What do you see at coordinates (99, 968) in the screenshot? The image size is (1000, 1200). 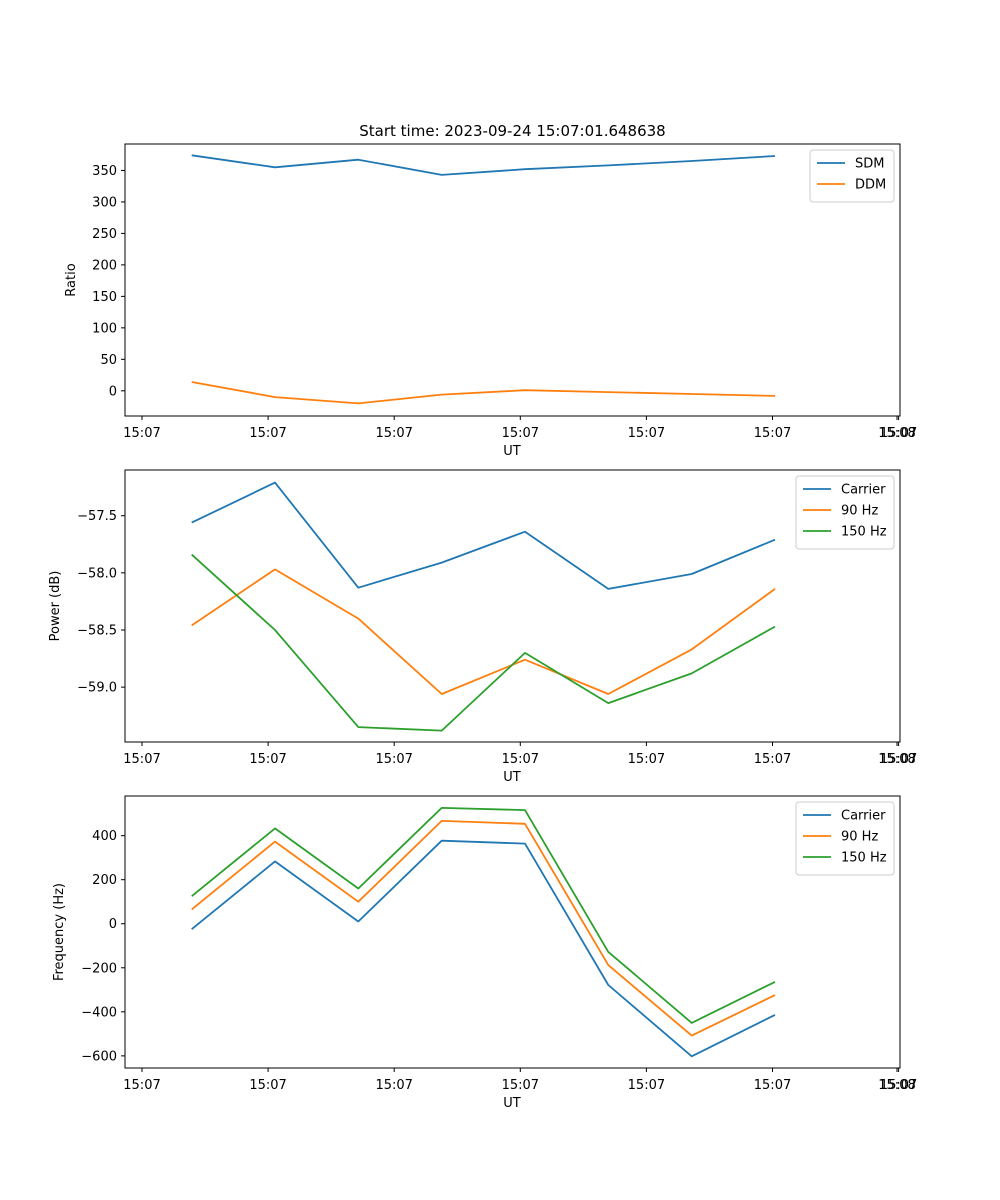 I see `y-tick-label: −200` at bounding box center [99, 968].